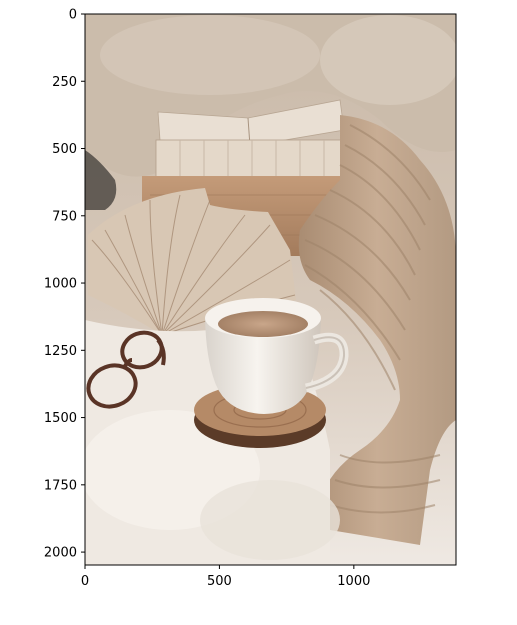 The image size is (517, 625). Describe the element at coordinates (263, 366) in the screenshot. I see `coffee-cup` at that location.